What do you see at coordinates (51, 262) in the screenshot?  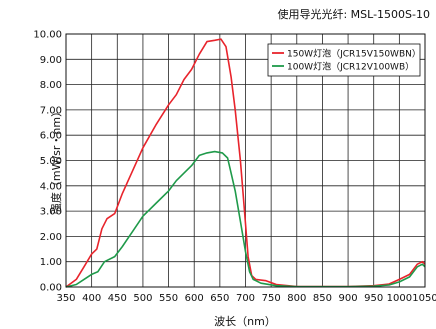 I see `y-tick-label: 1.00` at bounding box center [51, 262].